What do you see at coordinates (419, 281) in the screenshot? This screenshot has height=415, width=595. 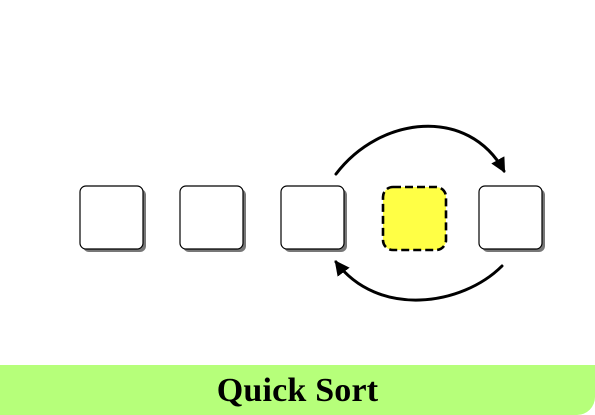 I see `swap-arrow-bottom` at bounding box center [419, 281].